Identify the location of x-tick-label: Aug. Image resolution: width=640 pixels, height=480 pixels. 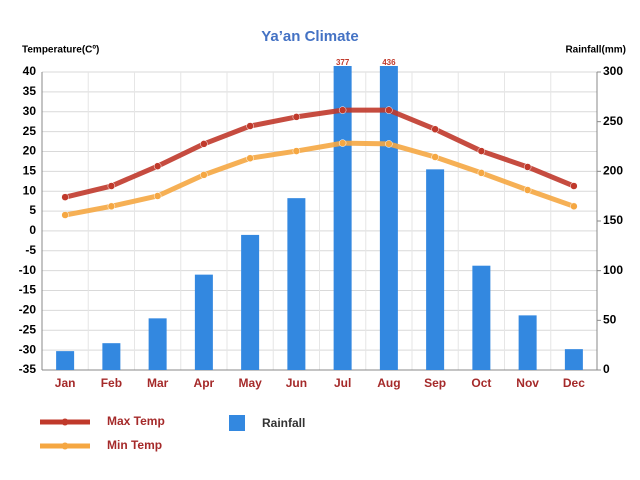
(388, 383).